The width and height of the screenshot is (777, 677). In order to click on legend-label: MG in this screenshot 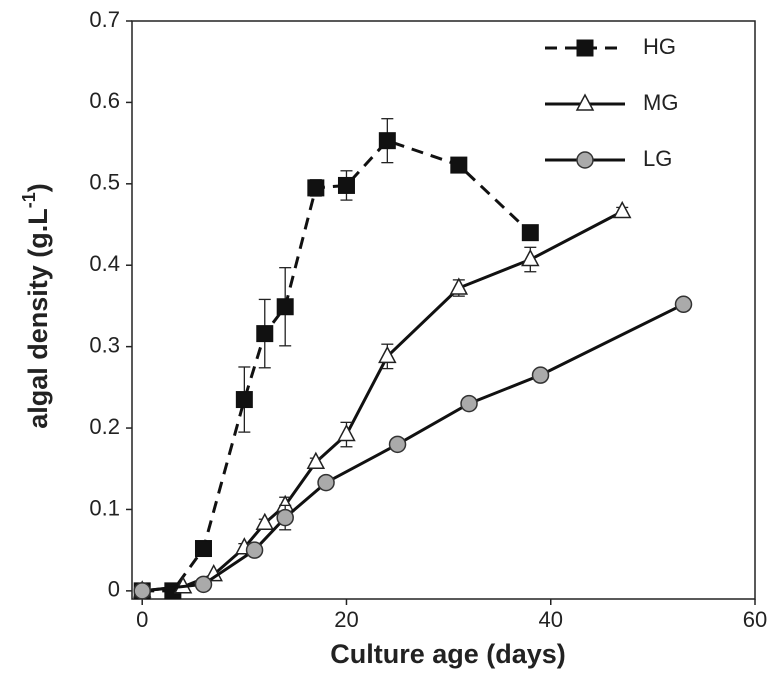, I will do `click(660, 102)`.